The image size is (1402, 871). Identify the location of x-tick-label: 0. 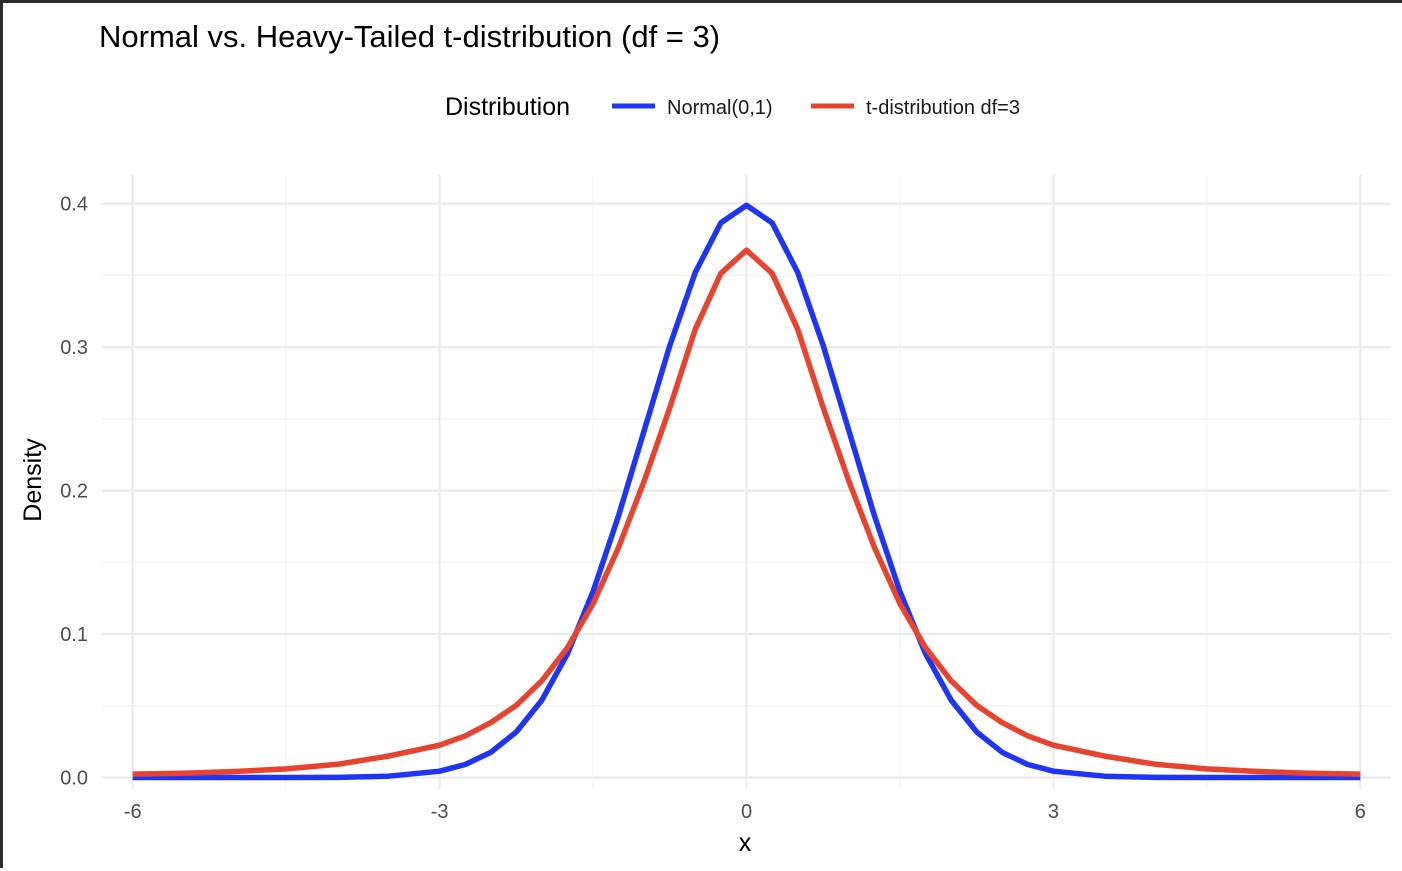
(746, 812).